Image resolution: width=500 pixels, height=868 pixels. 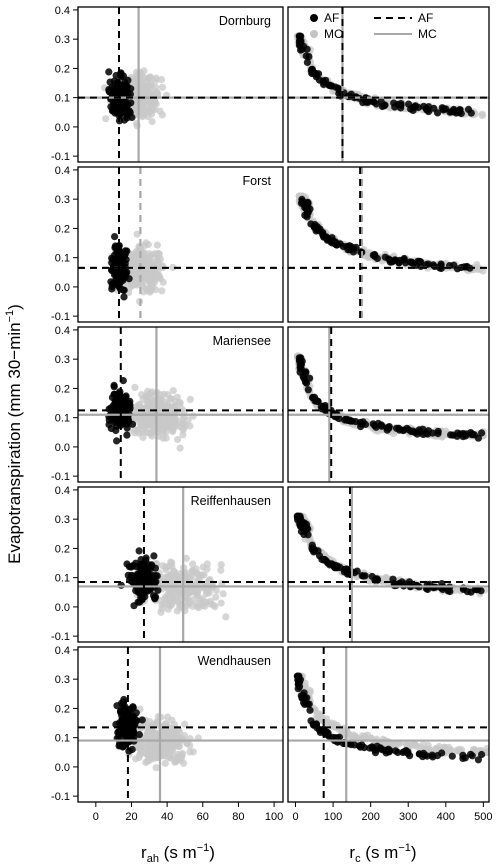 What do you see at coordinates (295, 817) in the screenshot?
I see `x-tick-label: 0` at bounding box center [295, 817].